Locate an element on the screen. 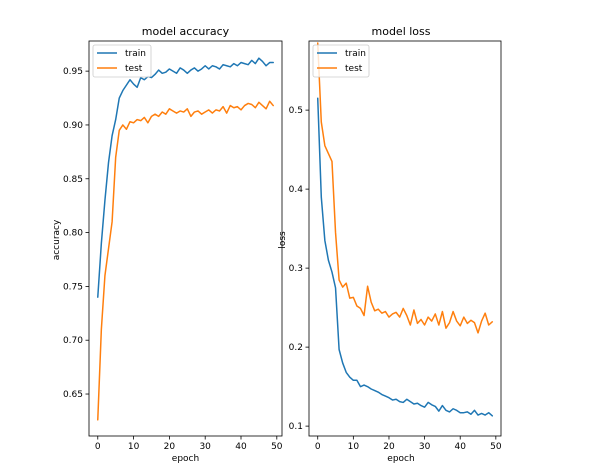 This screenshot has width=599, height=469. chart-title: model loss is located at coordinates (401, 31).